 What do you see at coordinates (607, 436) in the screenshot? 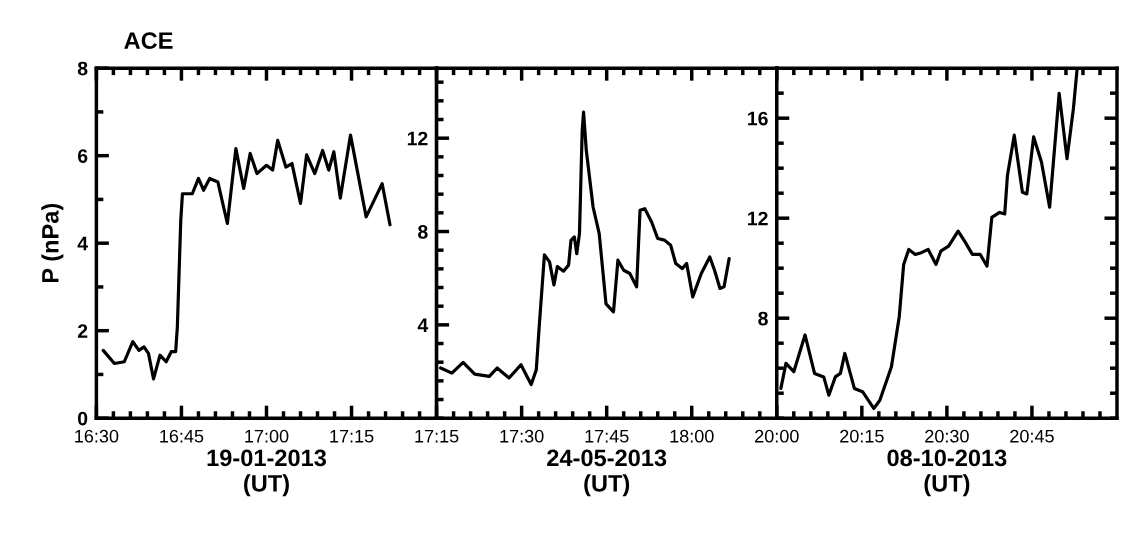
I see `x-tick-label: 17:45` at bounding box center [607, 436].